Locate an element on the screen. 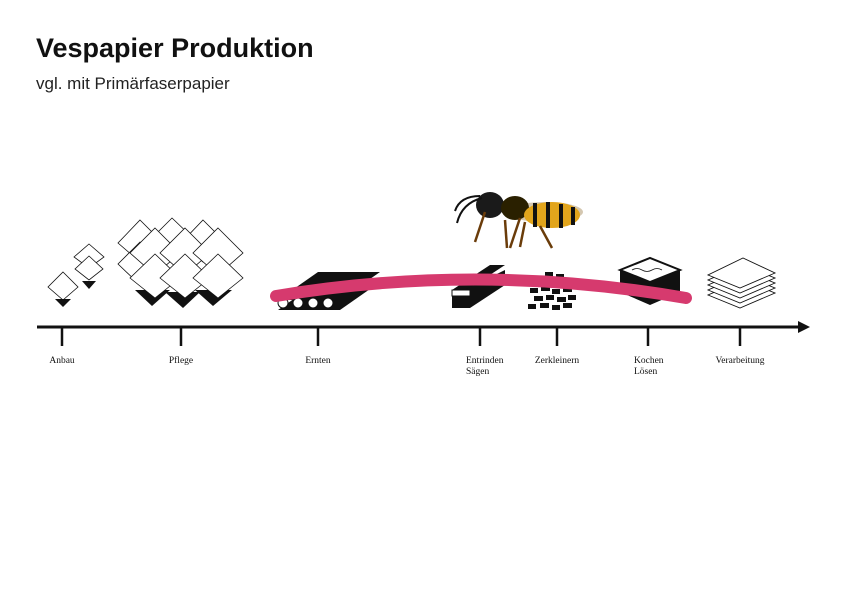 This screenshot has height=595, width=842. step-label: Anbau is located at coordinates (62, 361).